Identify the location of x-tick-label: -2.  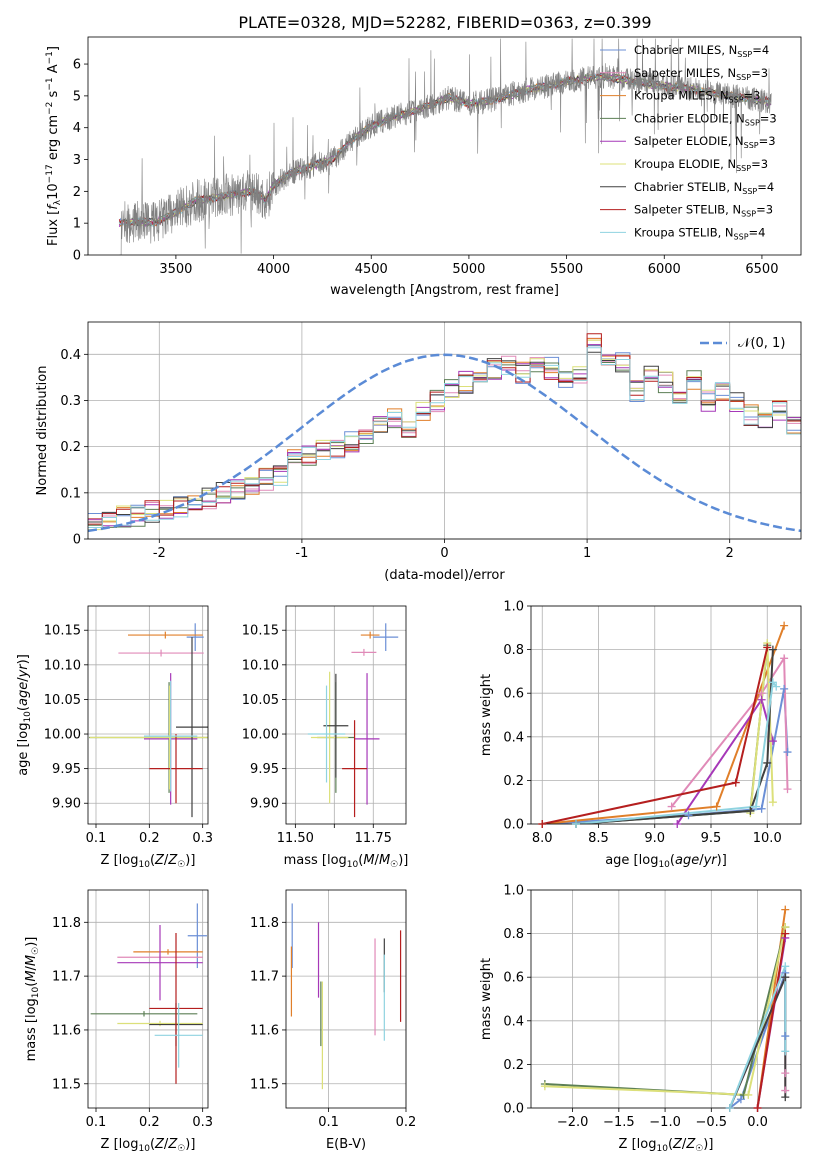
(159, 553).